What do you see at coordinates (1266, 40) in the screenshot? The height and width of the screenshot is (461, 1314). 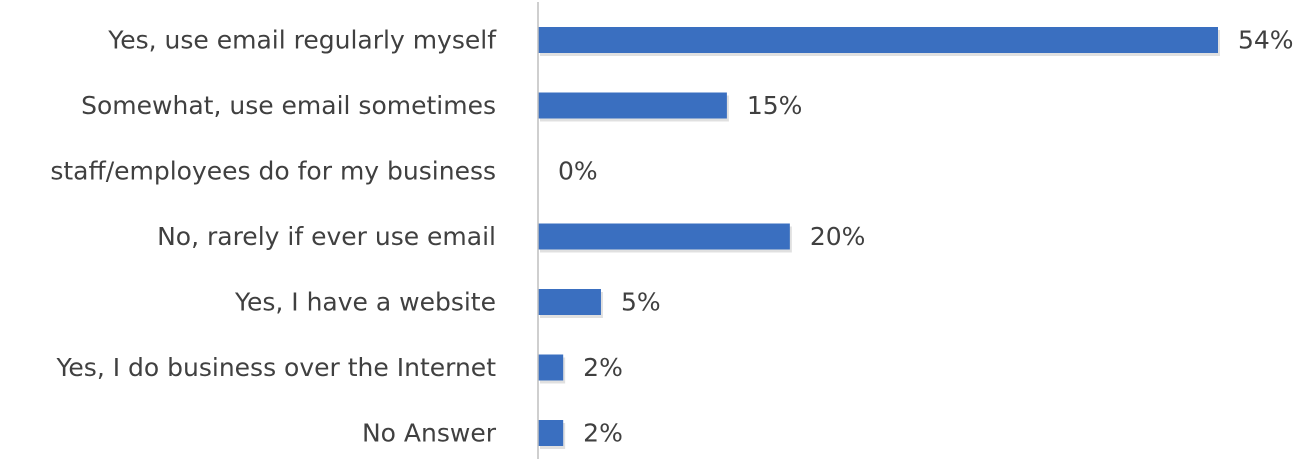 I see `data-label: 54%` at bounding box center [1266, 40].